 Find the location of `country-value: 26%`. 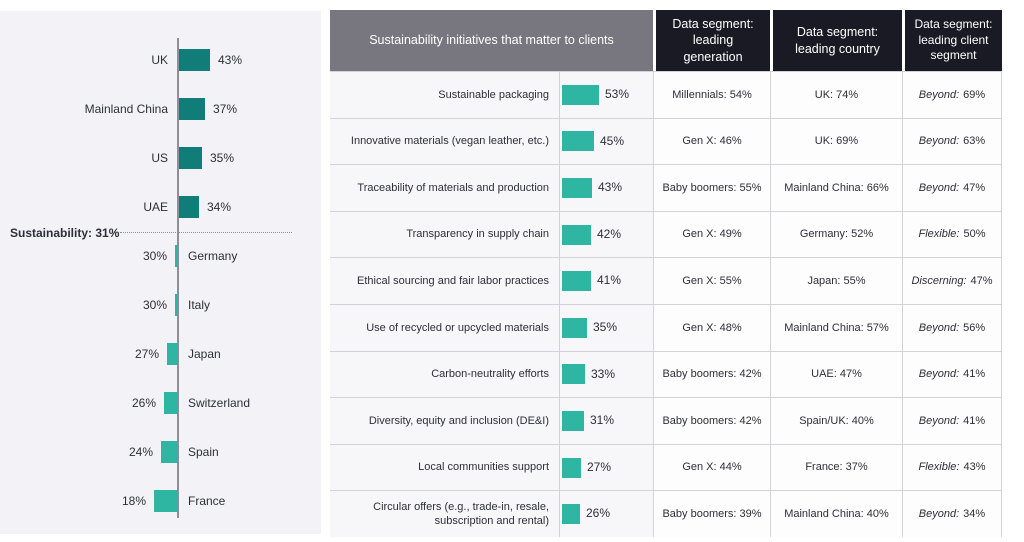

country-value: 26% is located at coordinates (143, 403).